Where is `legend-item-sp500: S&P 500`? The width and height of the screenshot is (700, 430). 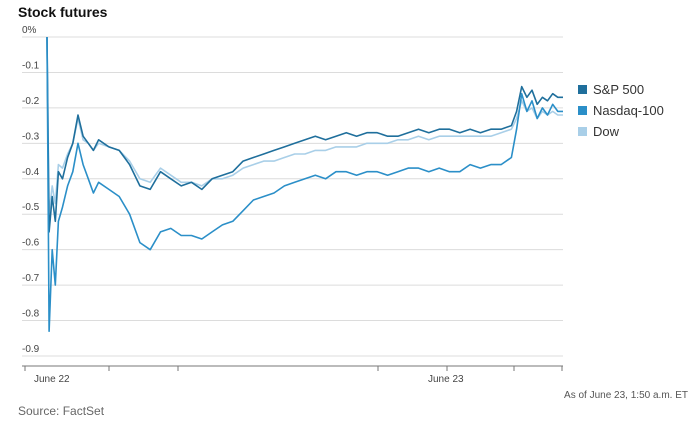
legend-item-sp500: S&P 500 is located at coordinates (621, 89).